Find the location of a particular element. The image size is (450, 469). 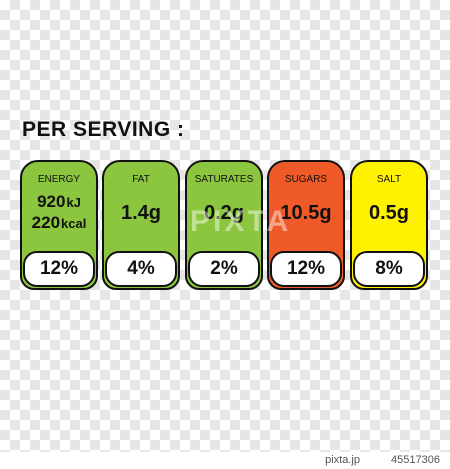

footer: pixta.jp 45517306 is located at coordinates (225, 460).